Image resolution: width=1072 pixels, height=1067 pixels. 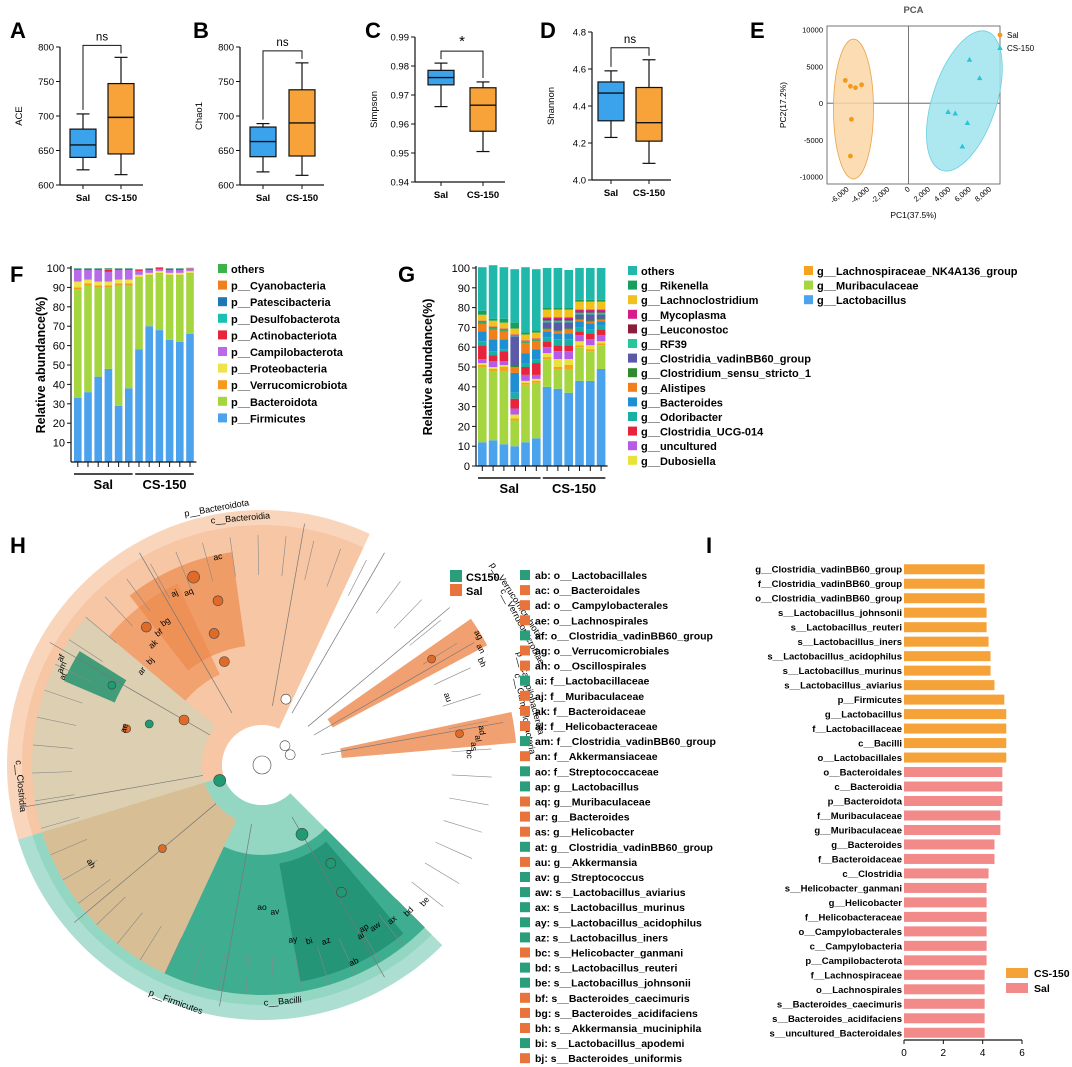 I want to click on y-tick-label: 40, so click(x=464, y=388).